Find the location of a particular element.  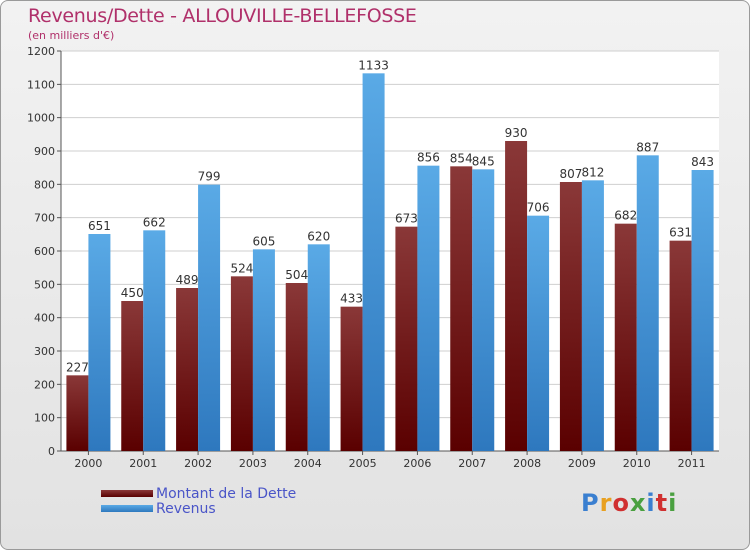

x-tick-label: 2003 is located at coordinates (253, 463).